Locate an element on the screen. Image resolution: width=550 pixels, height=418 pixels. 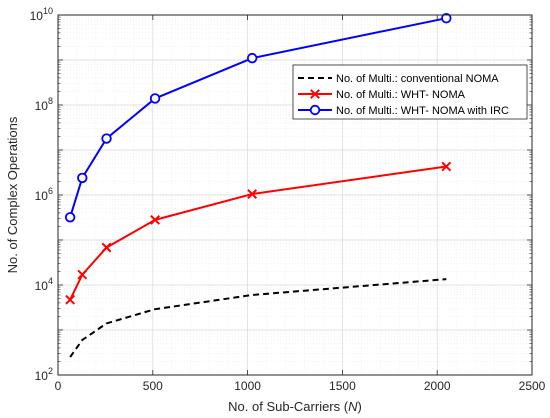
x-tick-label: 500 is located at coordinates (153, 386).